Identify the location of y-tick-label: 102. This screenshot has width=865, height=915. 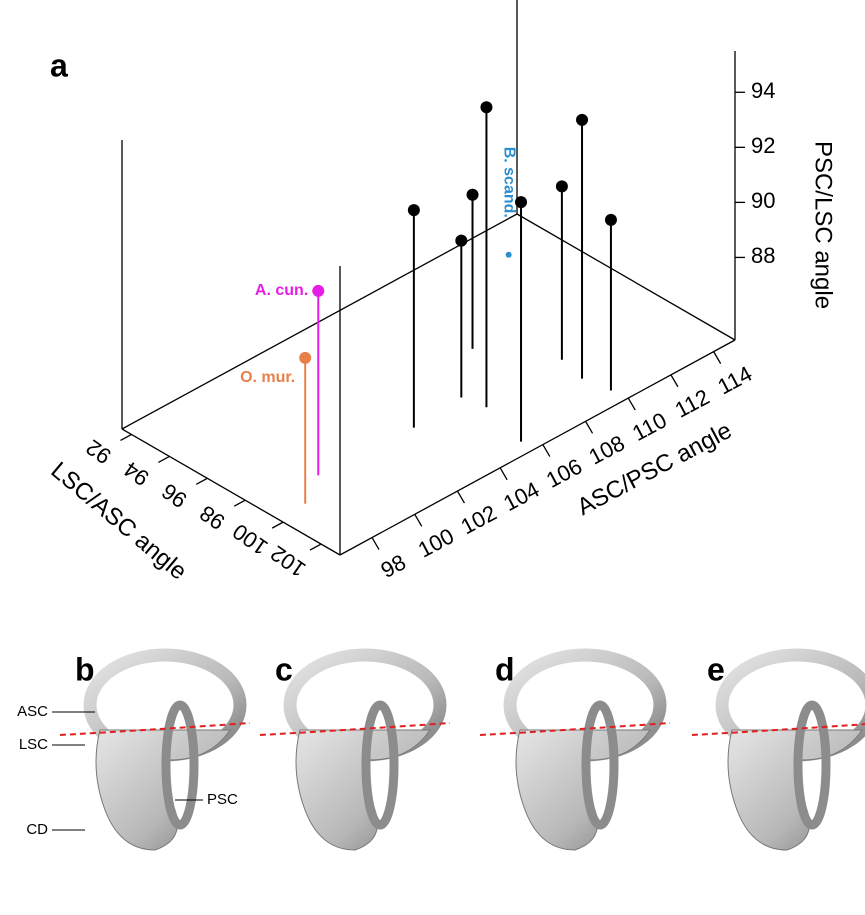
(288, 562).